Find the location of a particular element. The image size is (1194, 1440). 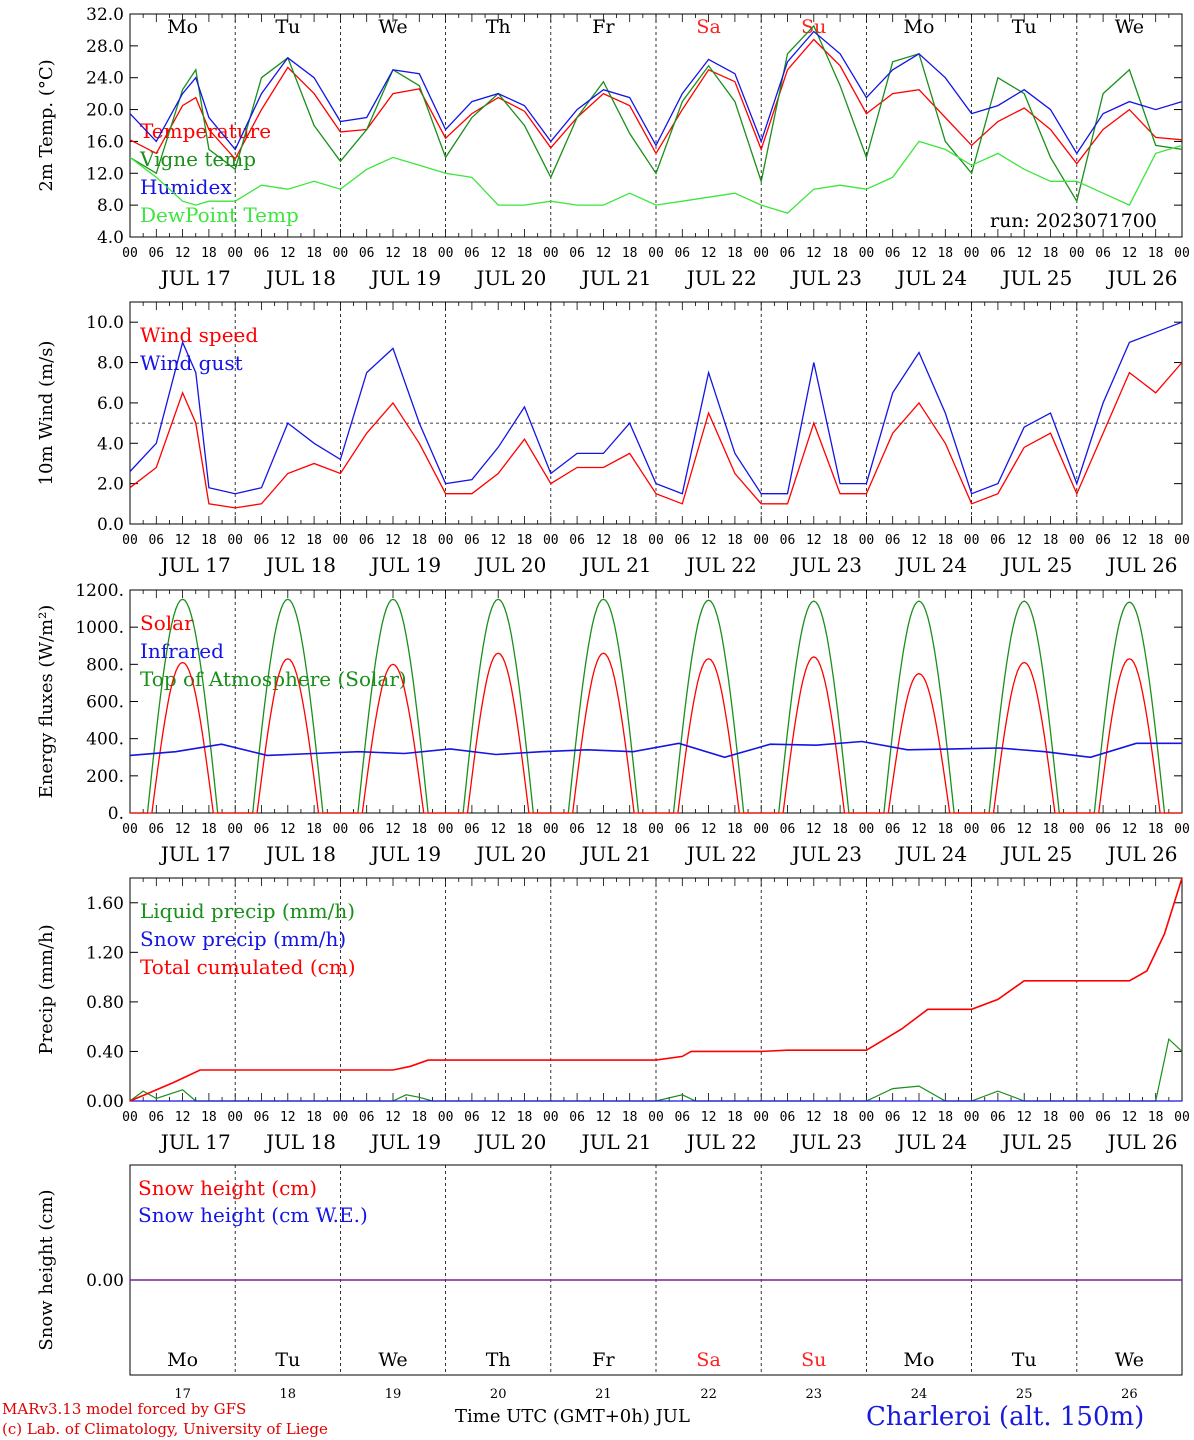

series-vigne-temp is located at coordinates (656, 113).